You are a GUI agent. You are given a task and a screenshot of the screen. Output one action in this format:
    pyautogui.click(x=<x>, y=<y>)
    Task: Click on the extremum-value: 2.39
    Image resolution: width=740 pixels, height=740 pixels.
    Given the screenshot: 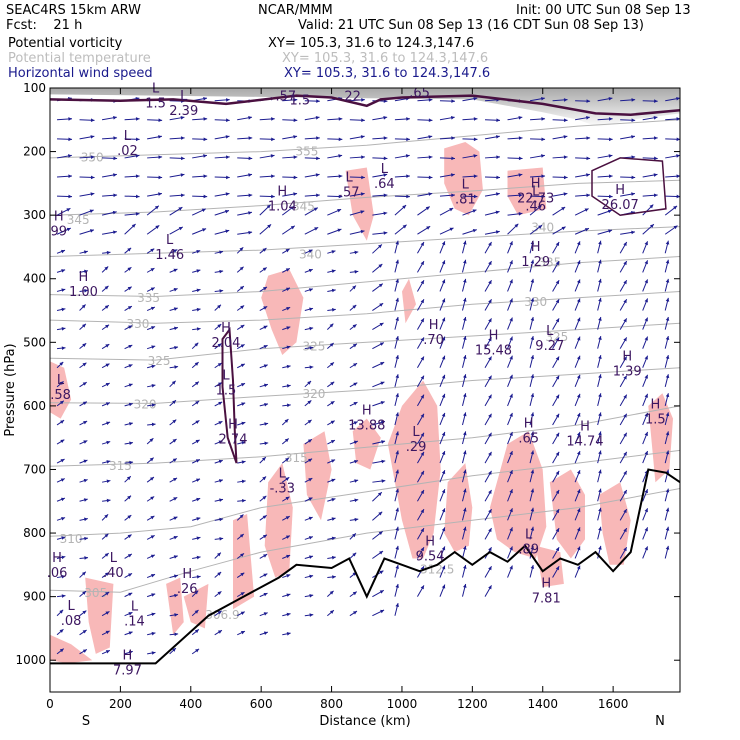 What is the action you would take?
    pyautogui.click(x=183, y=111)
    